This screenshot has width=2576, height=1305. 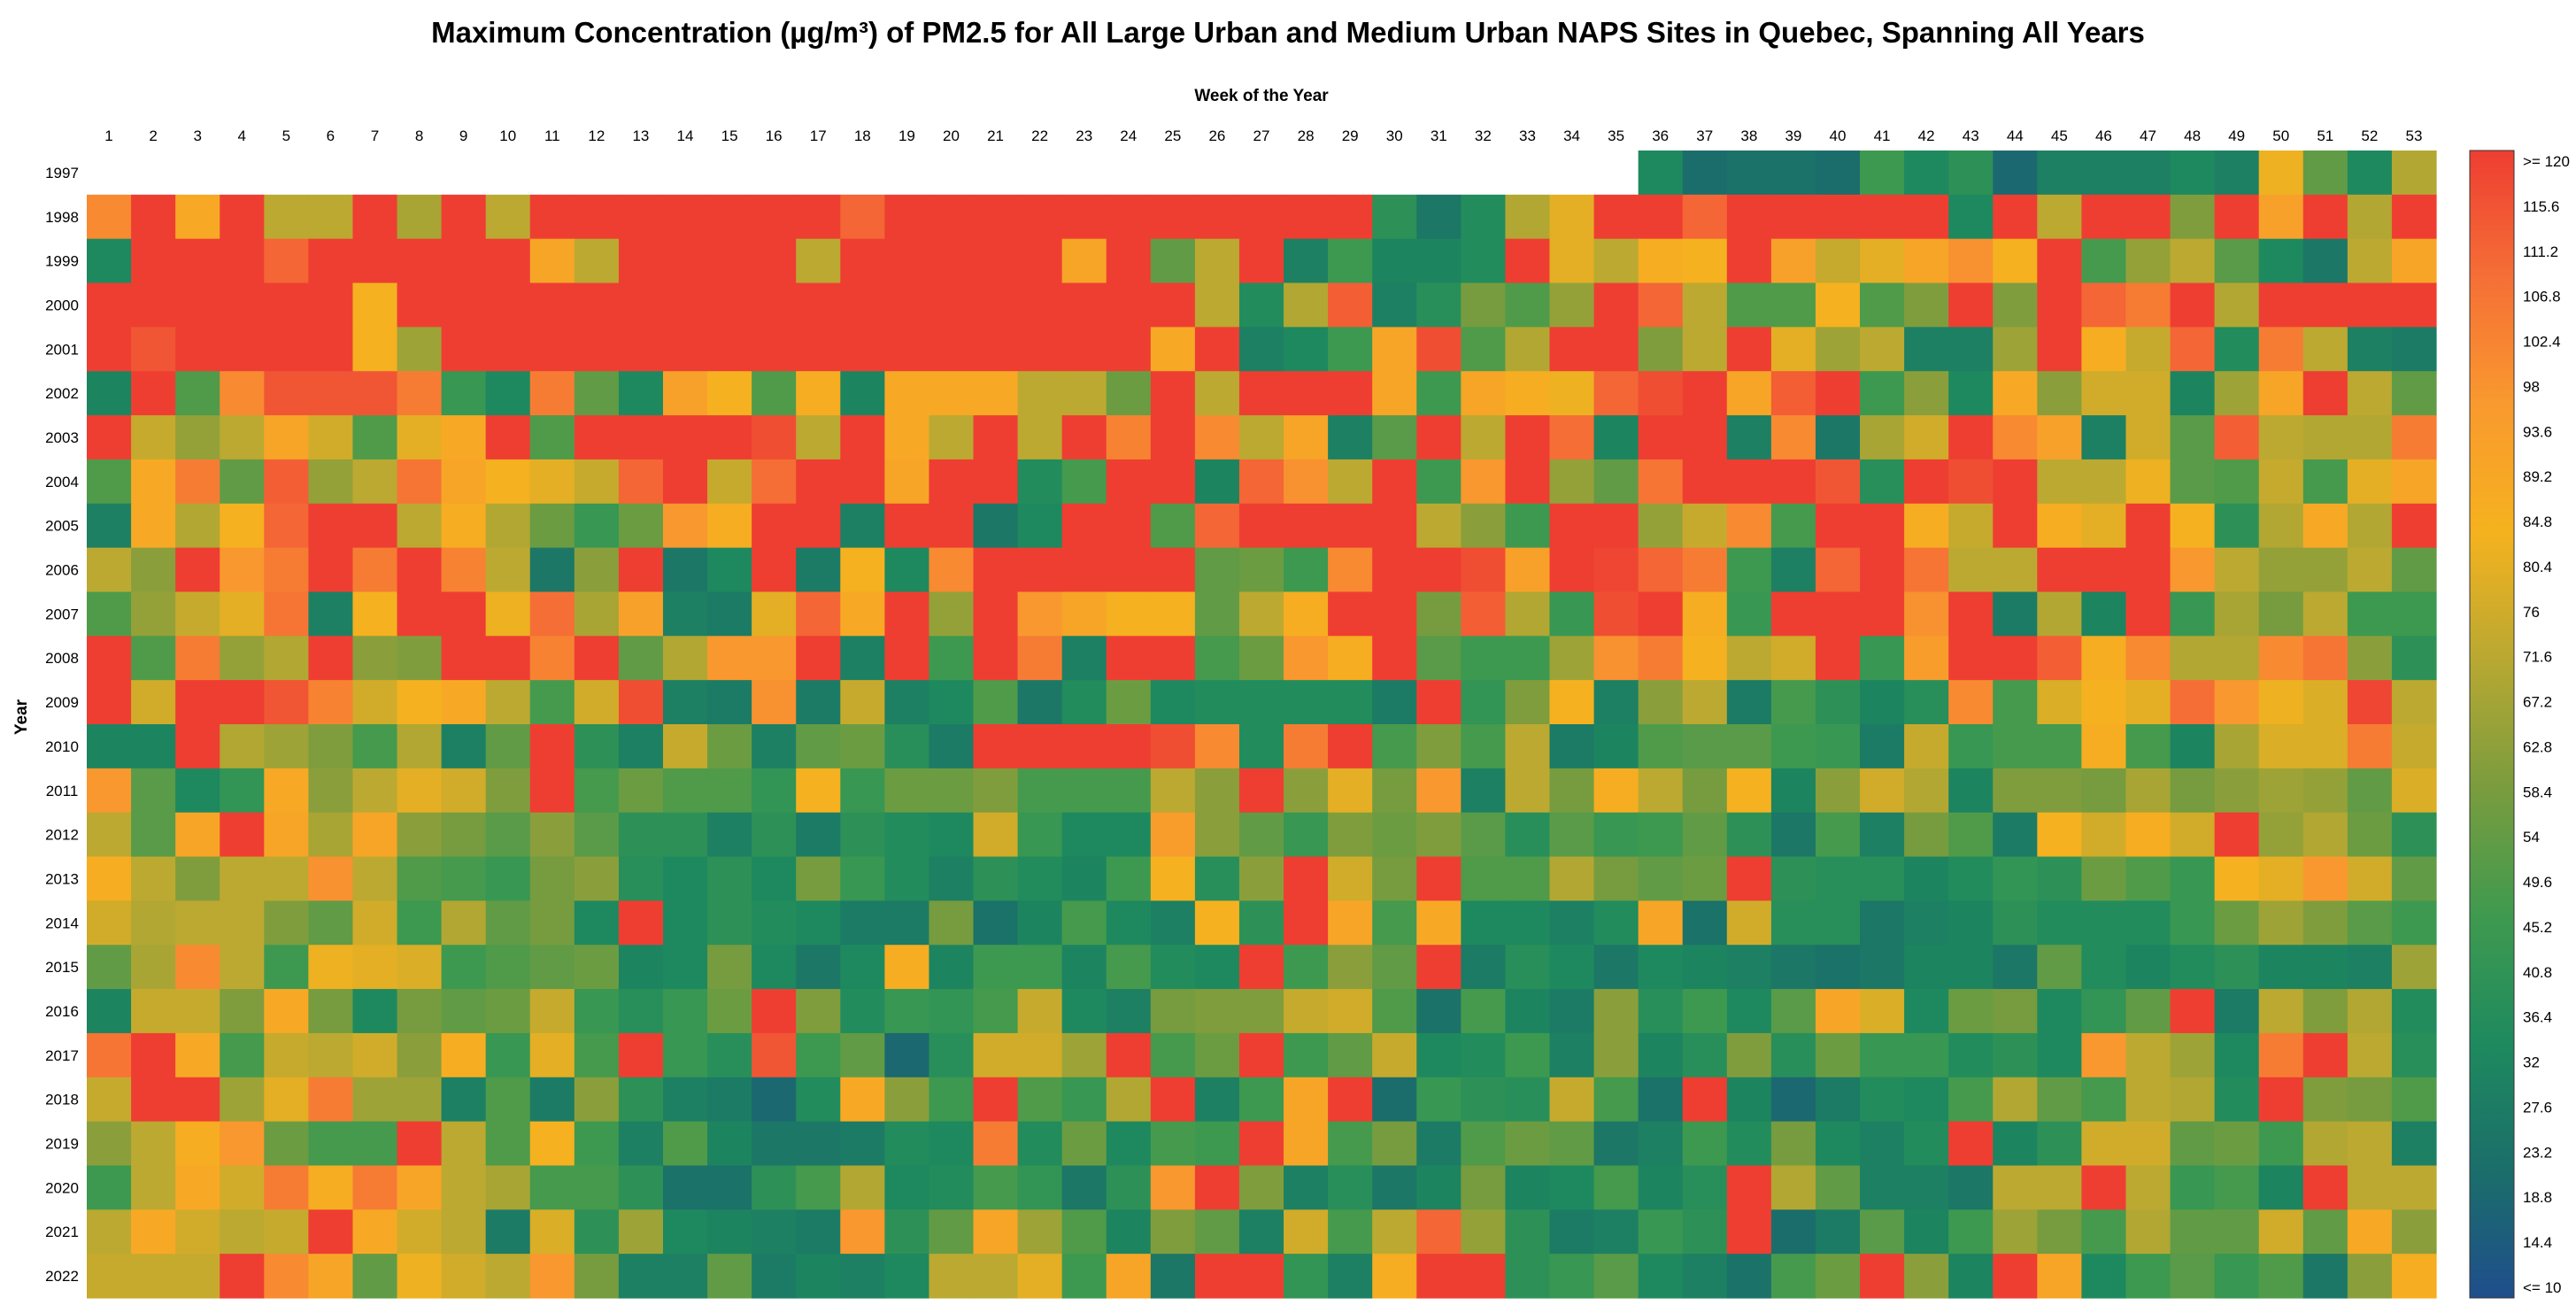 What do you see at coordinates (62, 1055) in the screenshot?
I see `y-tick-label: 2017` at bounding box center [62, 1055].